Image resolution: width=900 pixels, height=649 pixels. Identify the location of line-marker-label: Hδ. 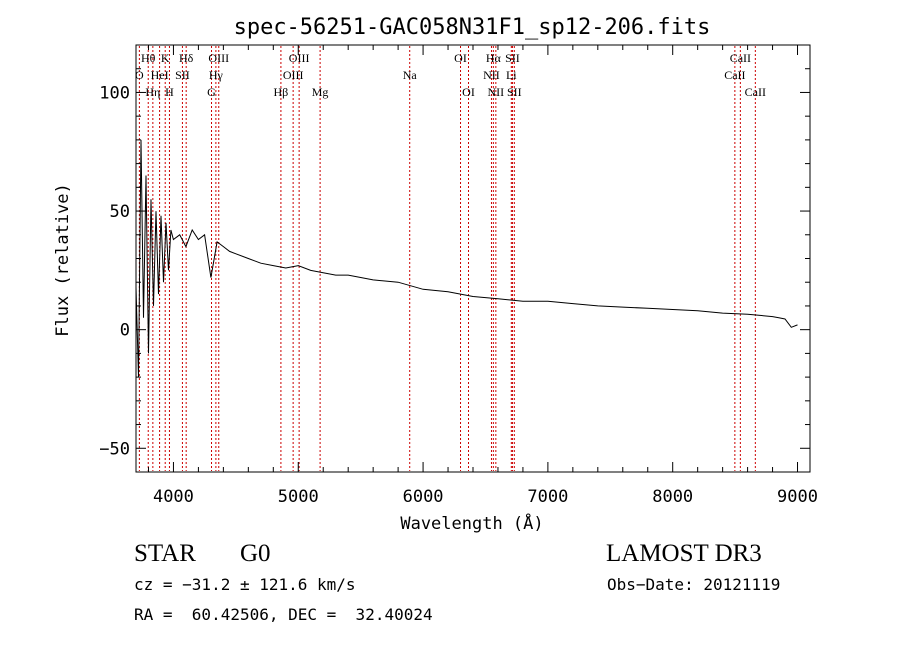
(186, 58).